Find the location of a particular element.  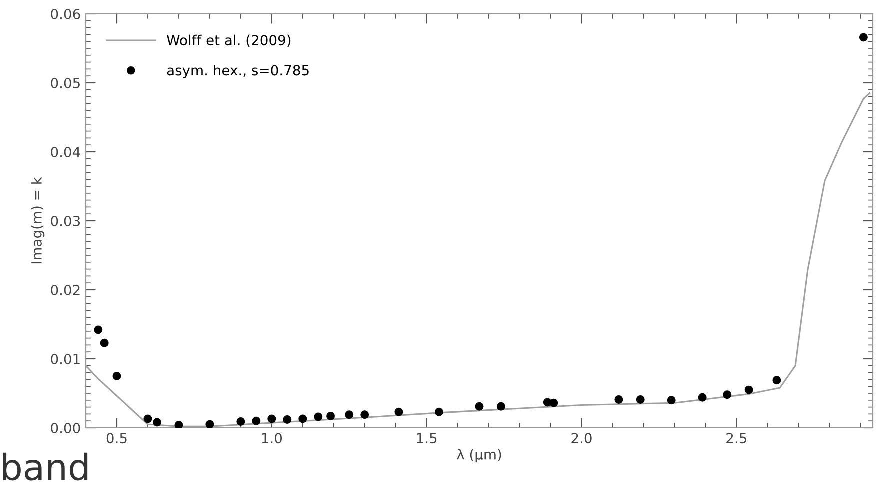

x-axis-title: λ (μm) is located at coordinates (479, 456).